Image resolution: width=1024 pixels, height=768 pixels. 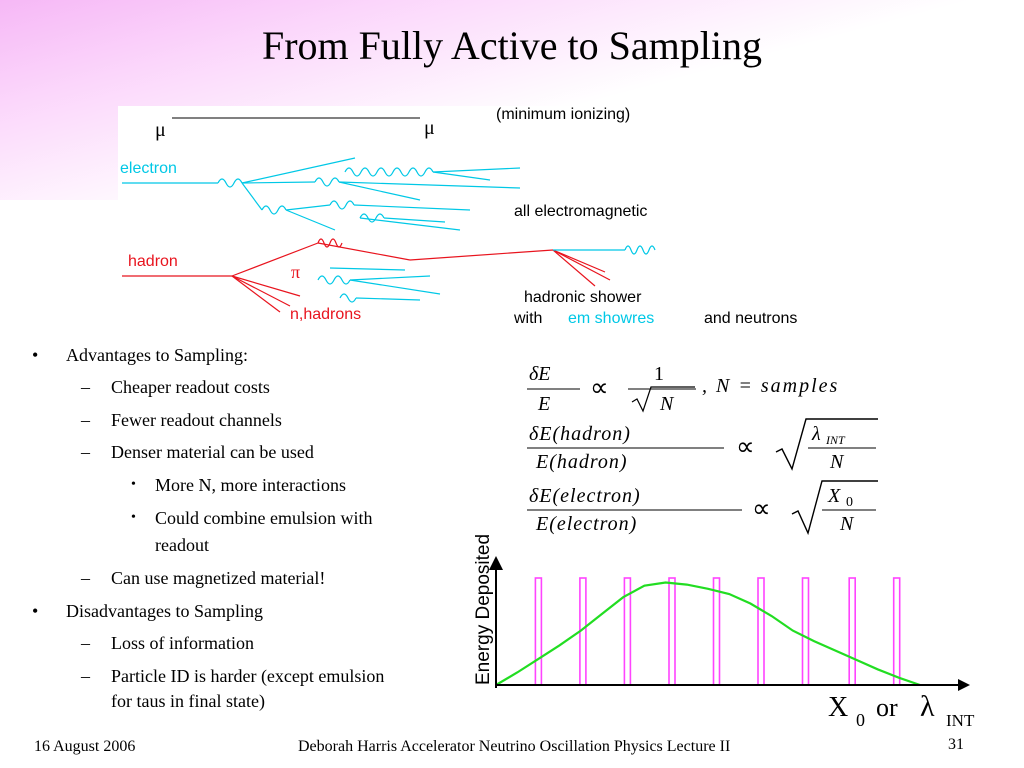 What do you see at coordinates (321, 194) in the screenshot?
I see `electron-shower` at bounding box center [321, 194].